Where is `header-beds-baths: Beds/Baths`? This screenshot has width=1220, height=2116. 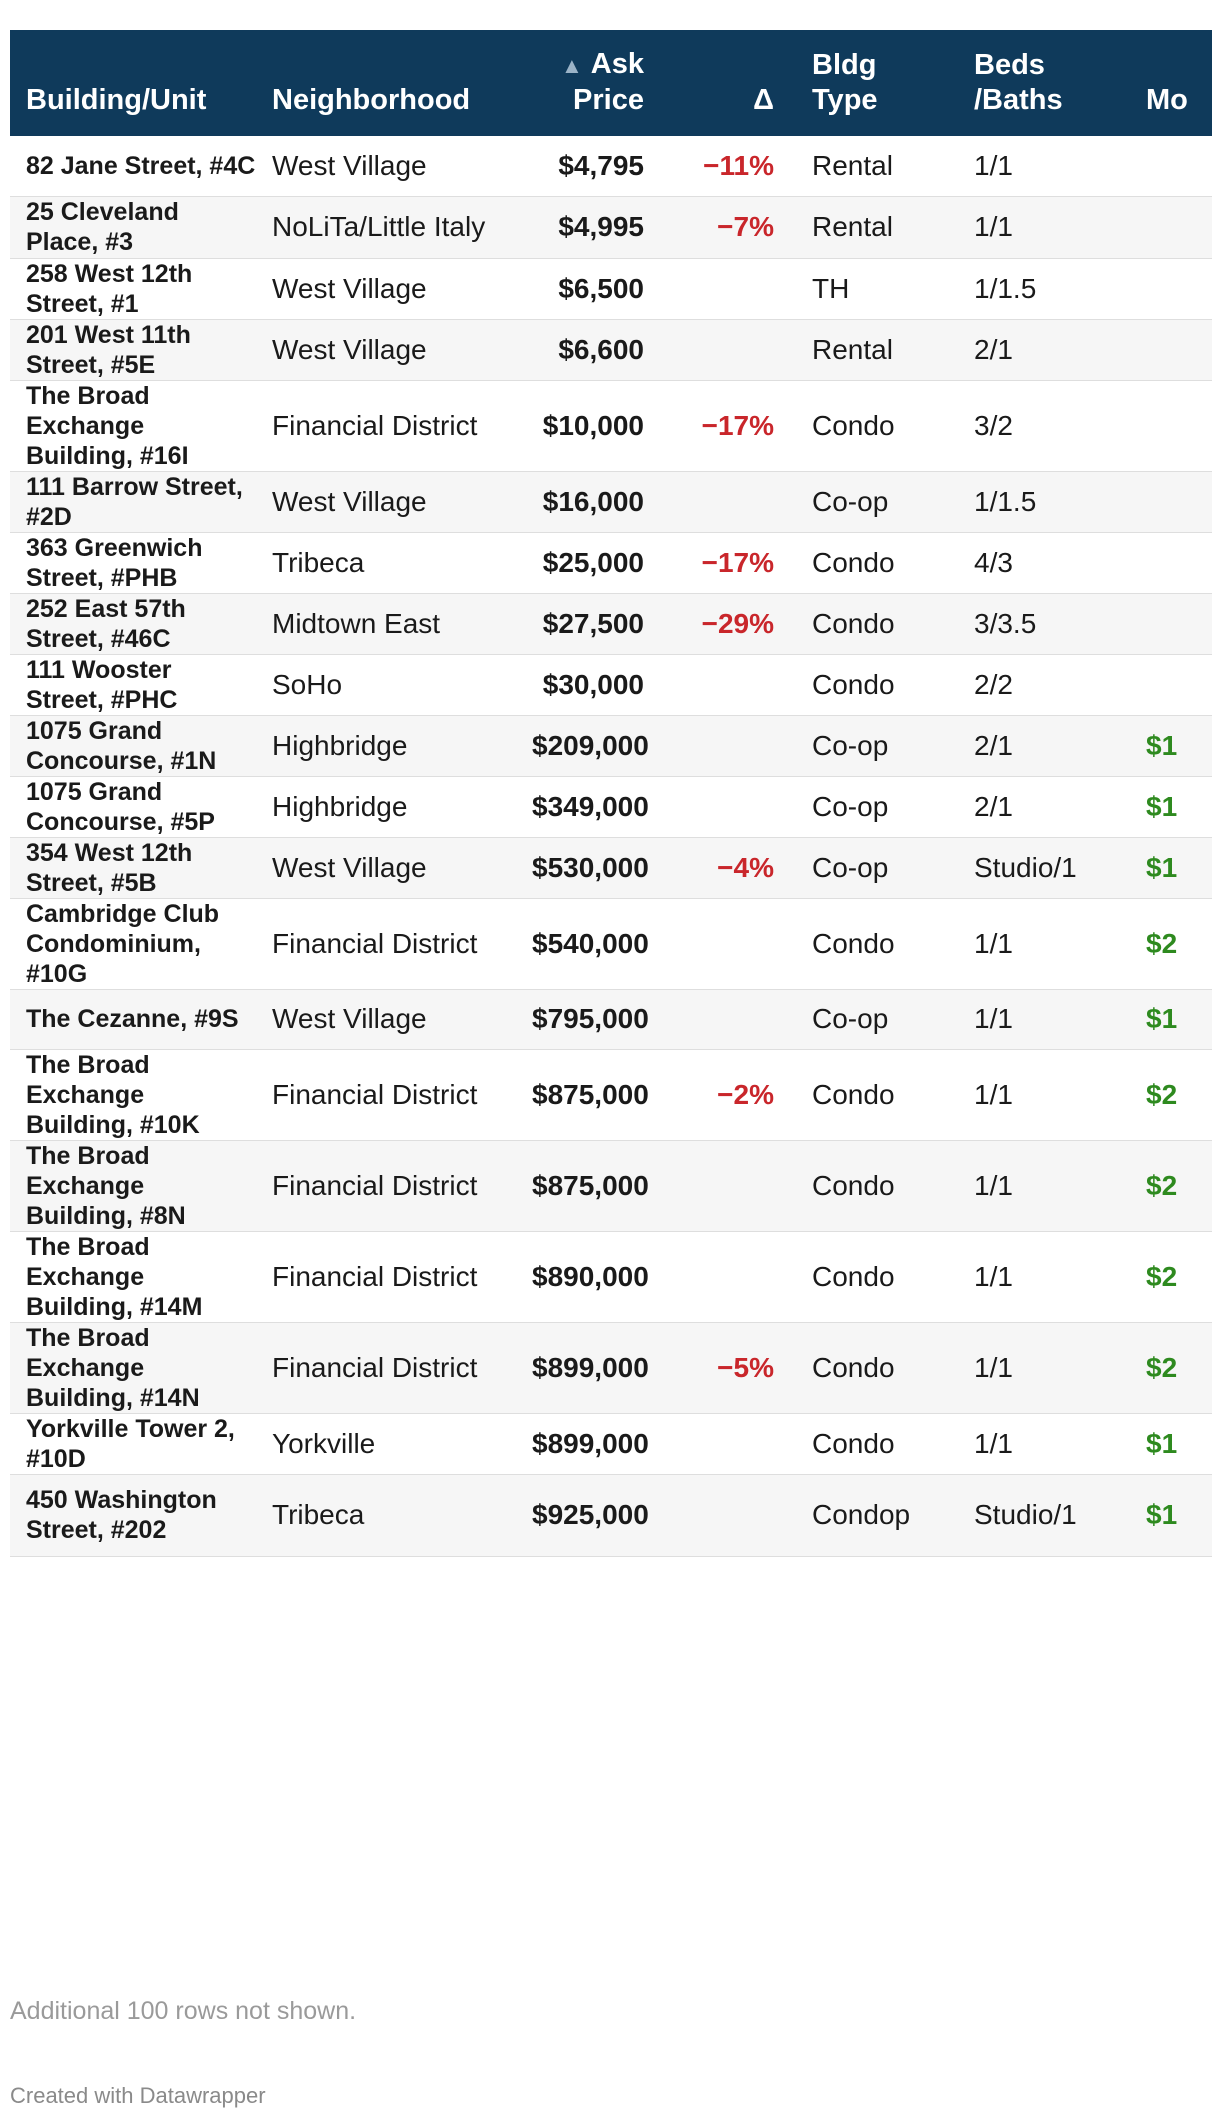 header-beds-baths: Beds/Baths is located at coordinates (1018, 82).